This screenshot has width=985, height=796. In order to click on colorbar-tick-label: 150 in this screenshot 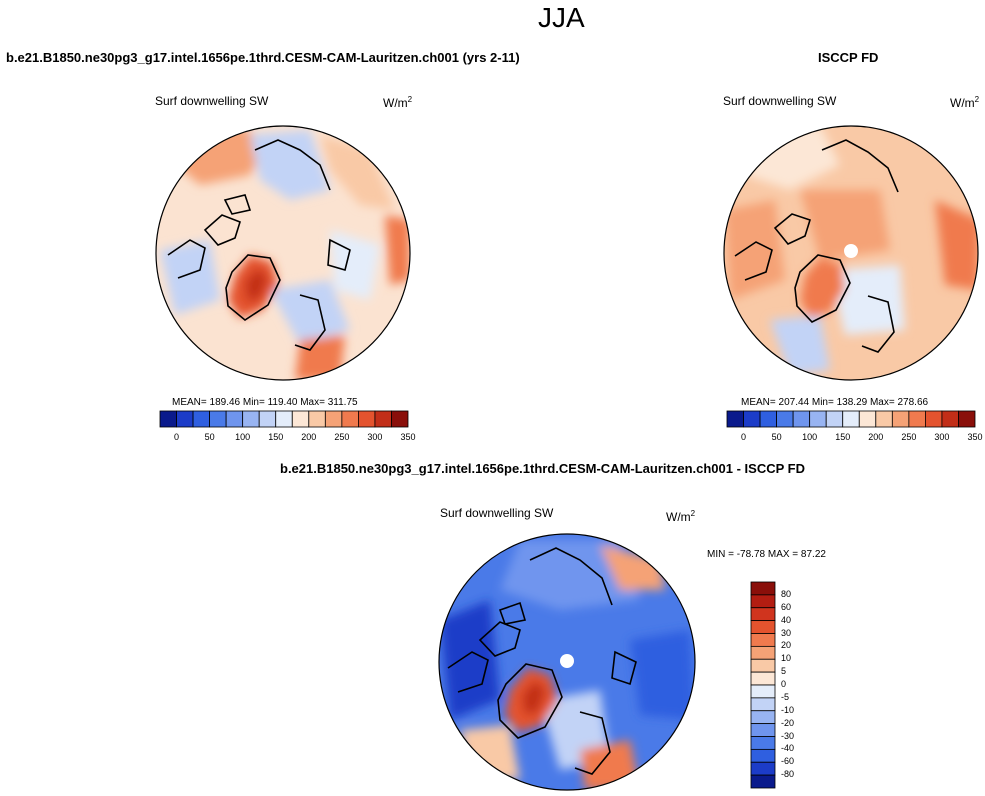, I will do `click(276, 437)`.